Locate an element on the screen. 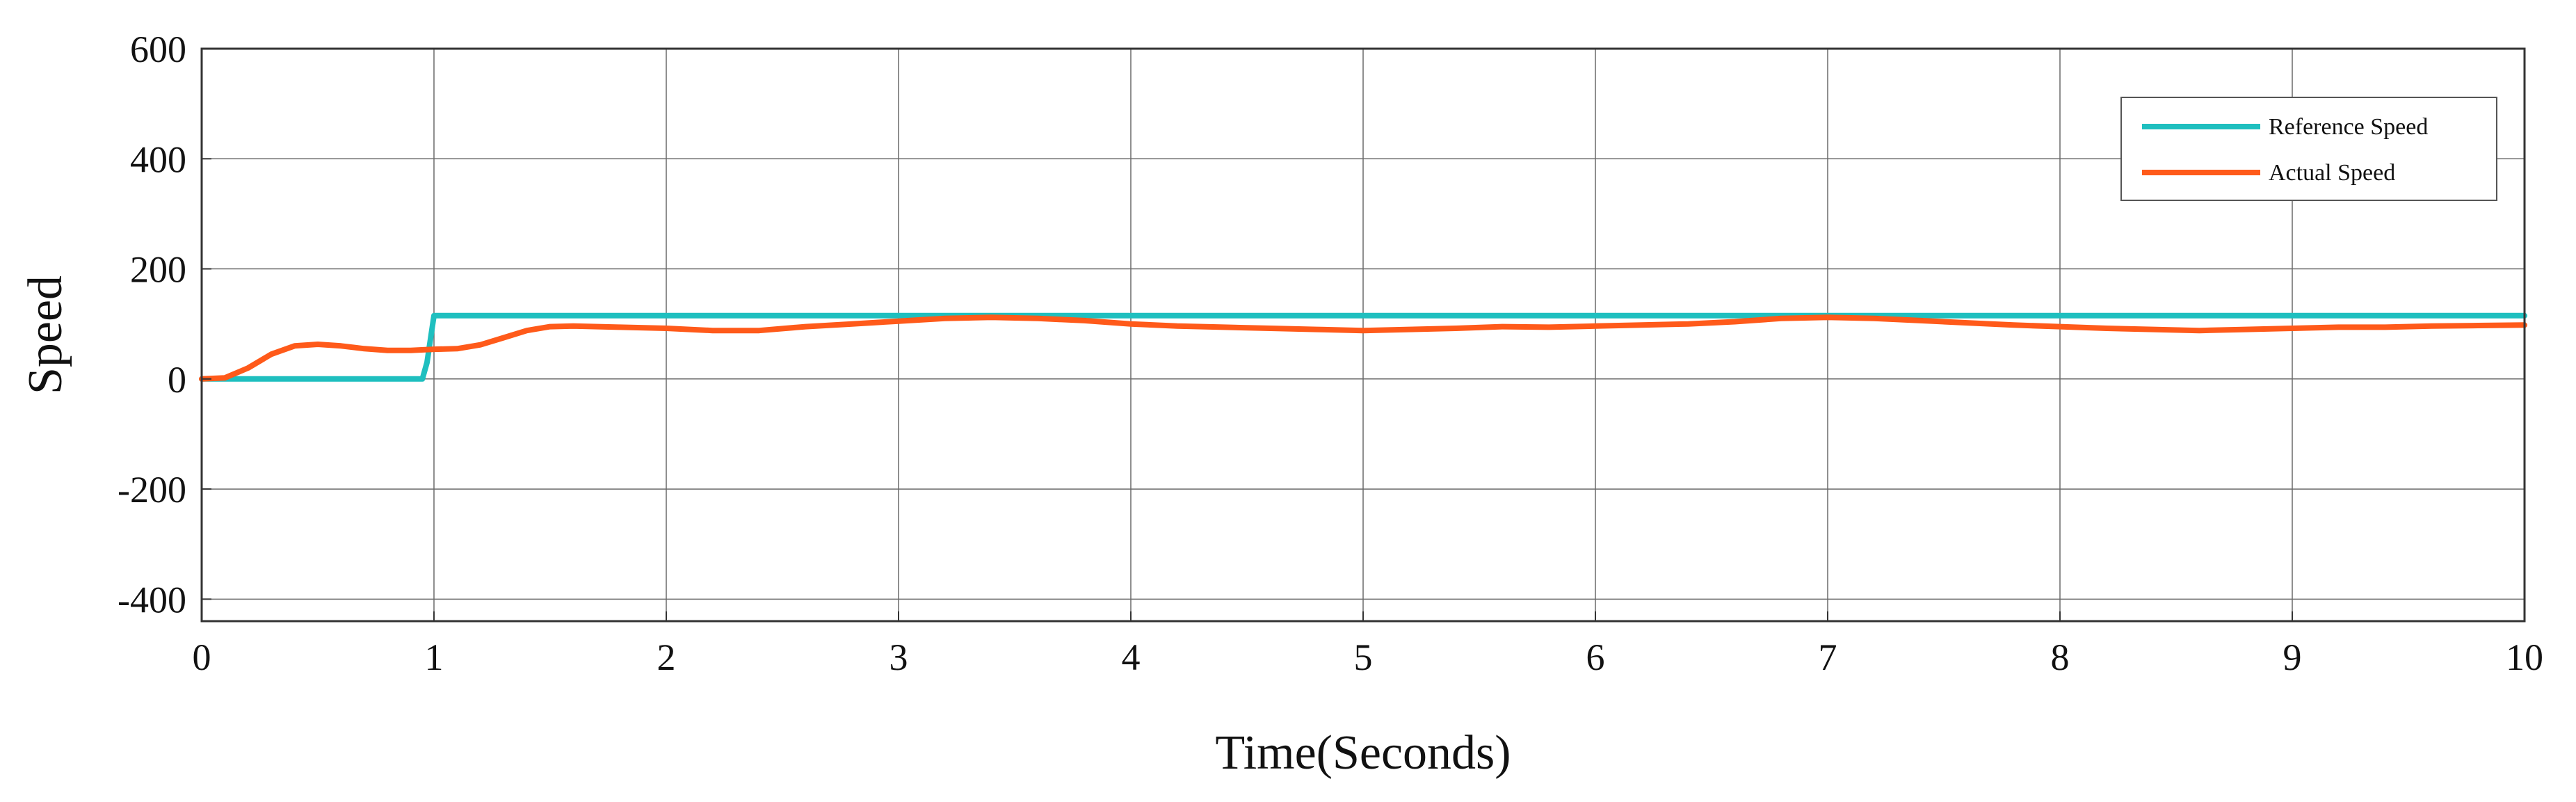  y-tick-label: 600 is located at coordinates (158, 49).